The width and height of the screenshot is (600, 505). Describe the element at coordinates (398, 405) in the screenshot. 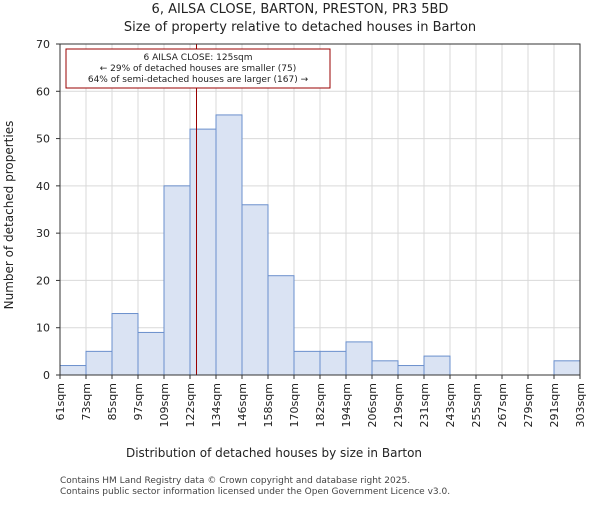

I see `x-tick-label: 219sqm` at that location.